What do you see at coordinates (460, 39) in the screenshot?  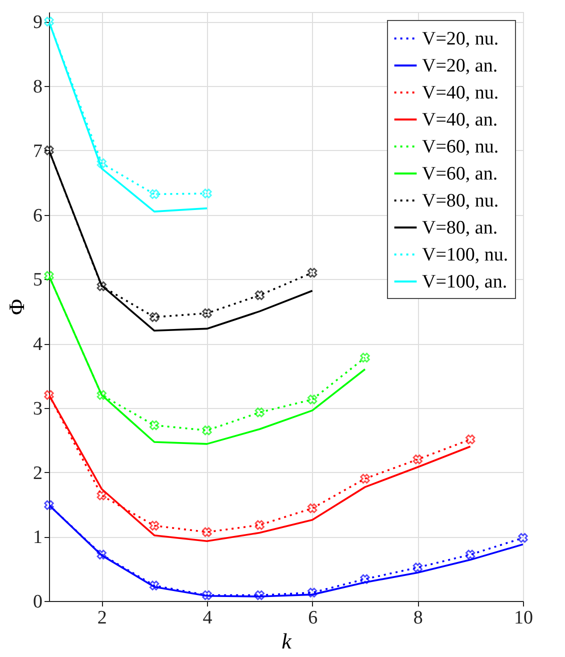 I see `legend-label: V=20, nu.` at bounding box center [460, 39].